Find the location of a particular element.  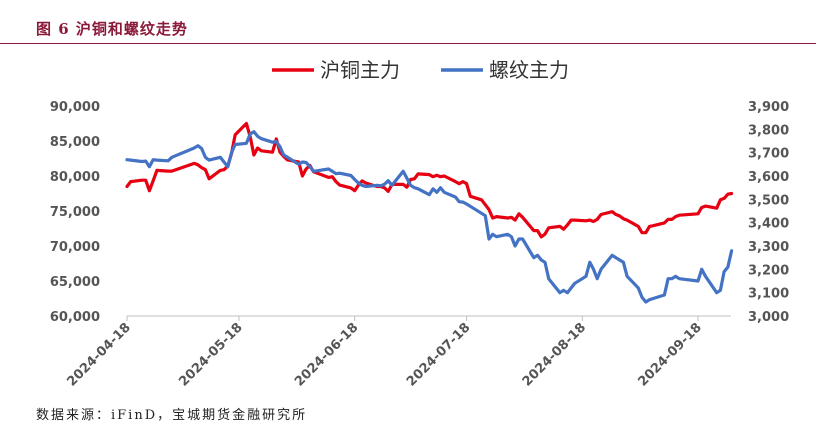

y-right-tick-label: 3,800 is located at coordinates (768, 130).